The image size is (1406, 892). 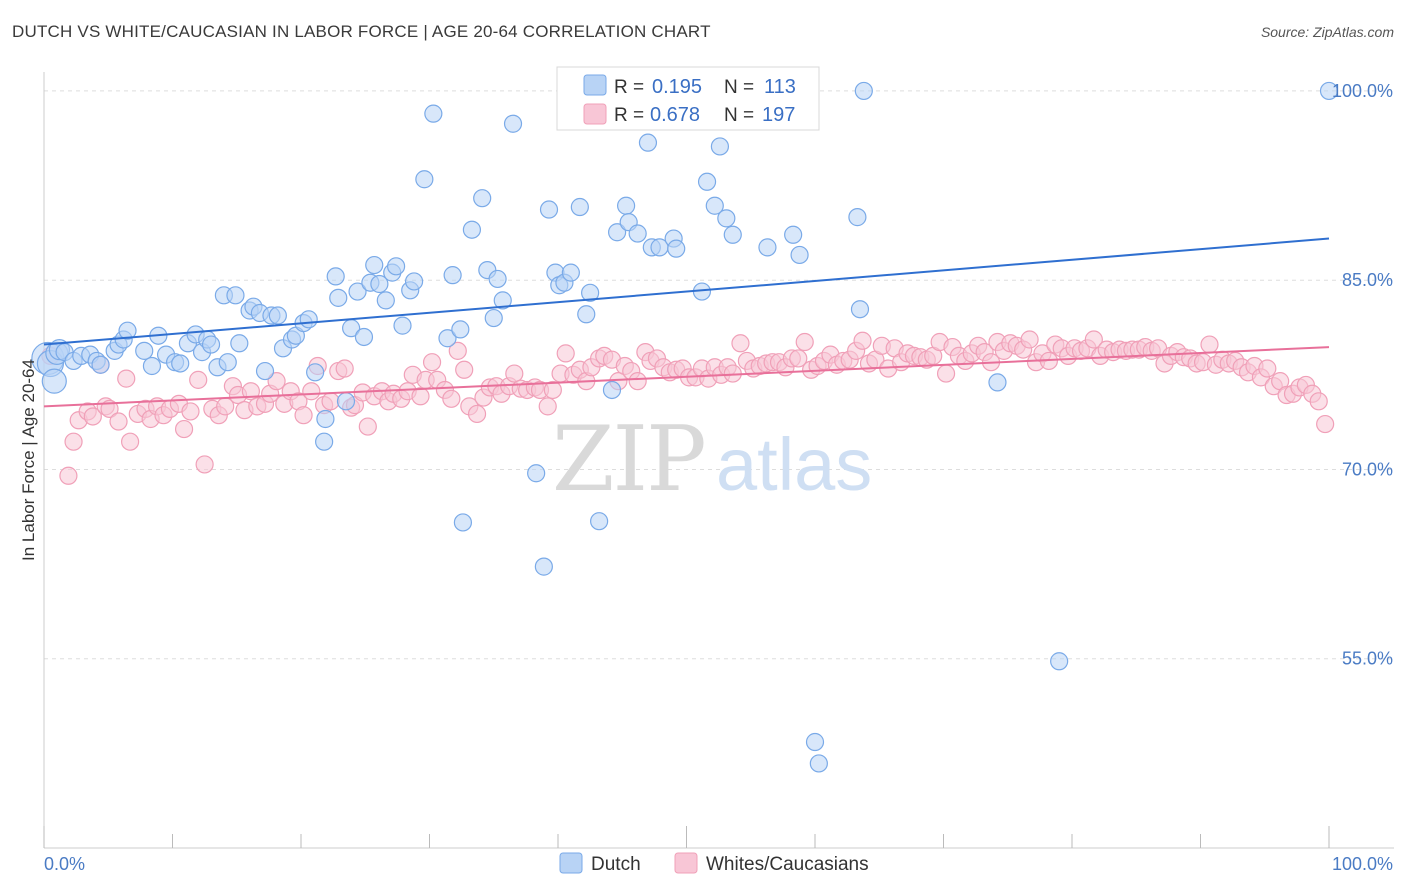 What do you see at coordinates (739, 87) in the screenshot?
I see `legend-n-label-dutch: N =` at bounding box center [739, 87].